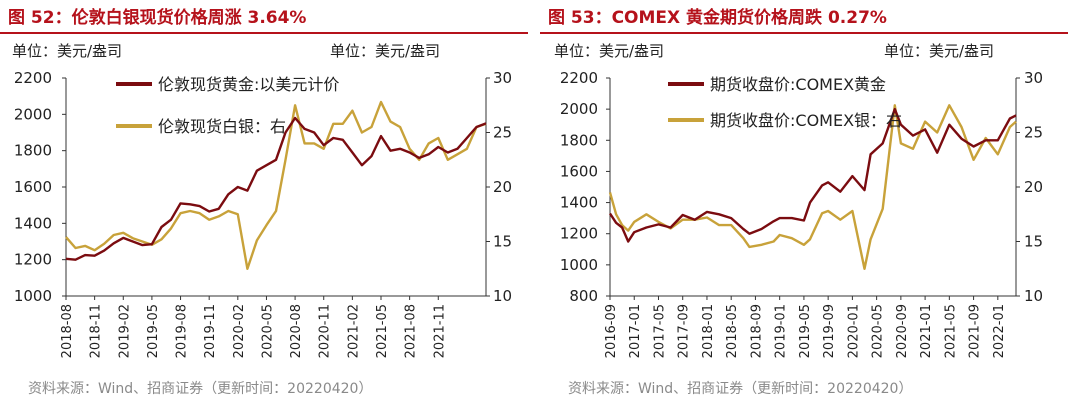 This screenshot has width=1080, height=410. What do you see at coordinates (67, 331) in the screenshot?
I see `x-tick-label: 2018-08` at bounding box center [67, 331].